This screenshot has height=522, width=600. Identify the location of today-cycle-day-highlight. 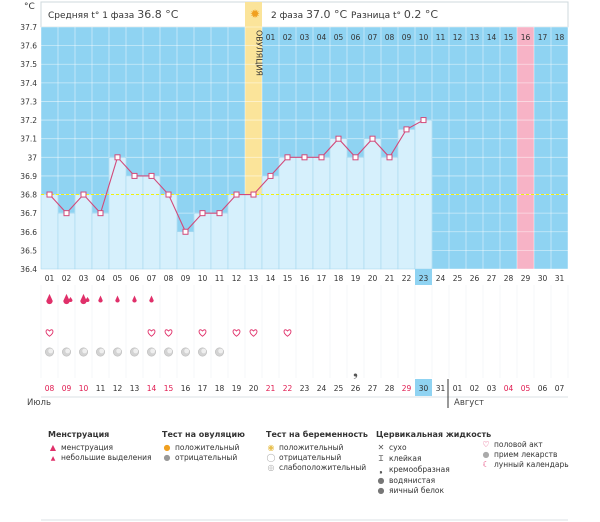
(423, 277).